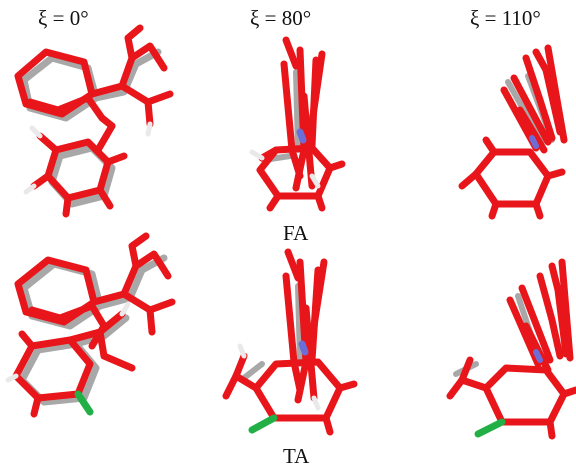  I want to click on ta-xi80-conformer, so click(290, 342).